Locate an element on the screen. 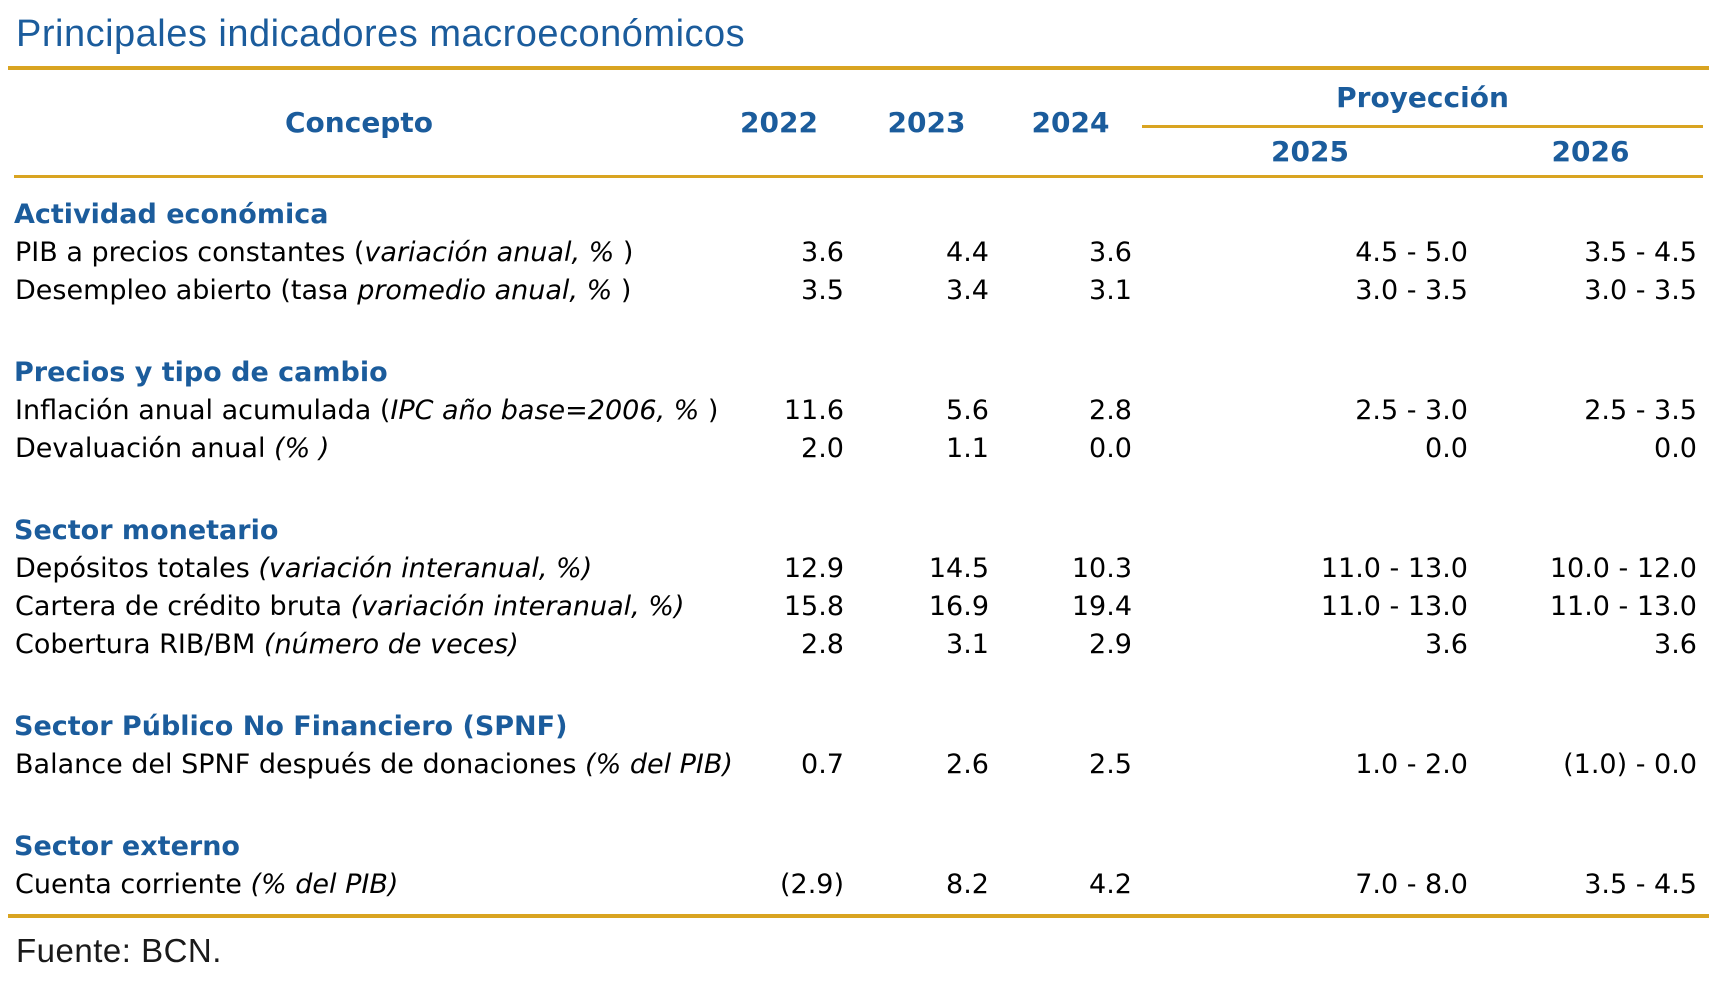 The height and width of the screenshot is (986, 1717). row-label-text: Depósitos totales is located at coordinates (137, 568).